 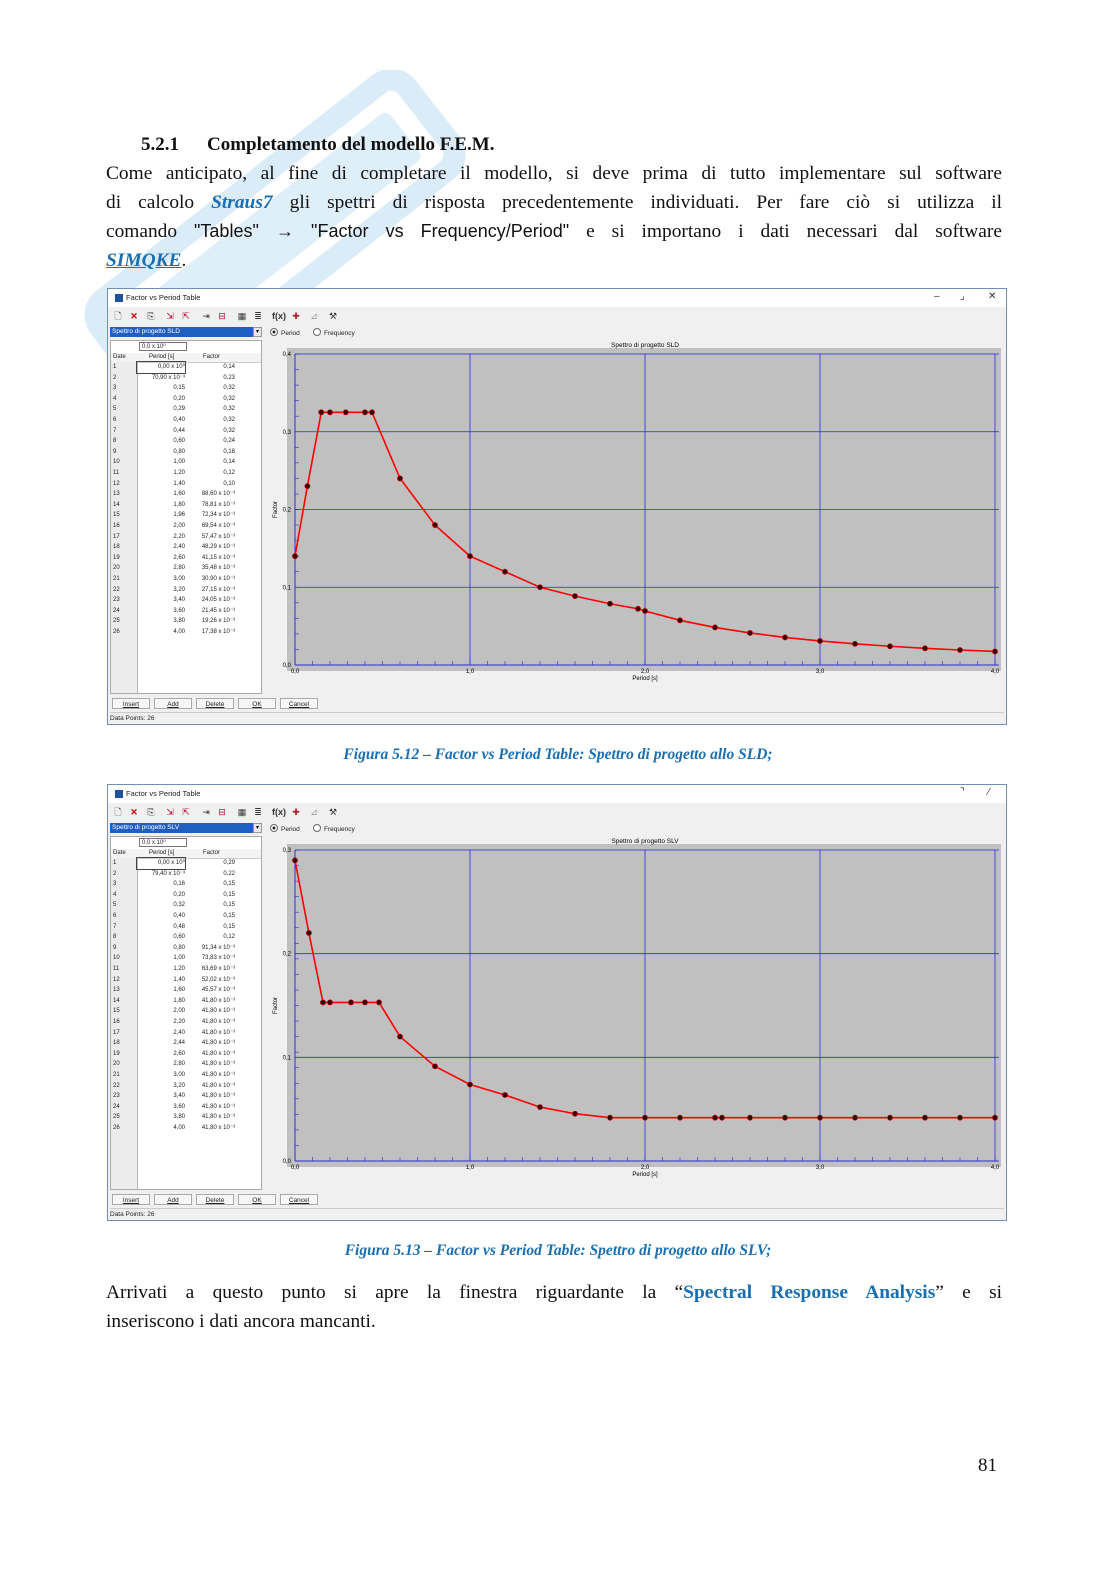 I want to click on factor-cell: 0,22, so click(x=229, y=873).